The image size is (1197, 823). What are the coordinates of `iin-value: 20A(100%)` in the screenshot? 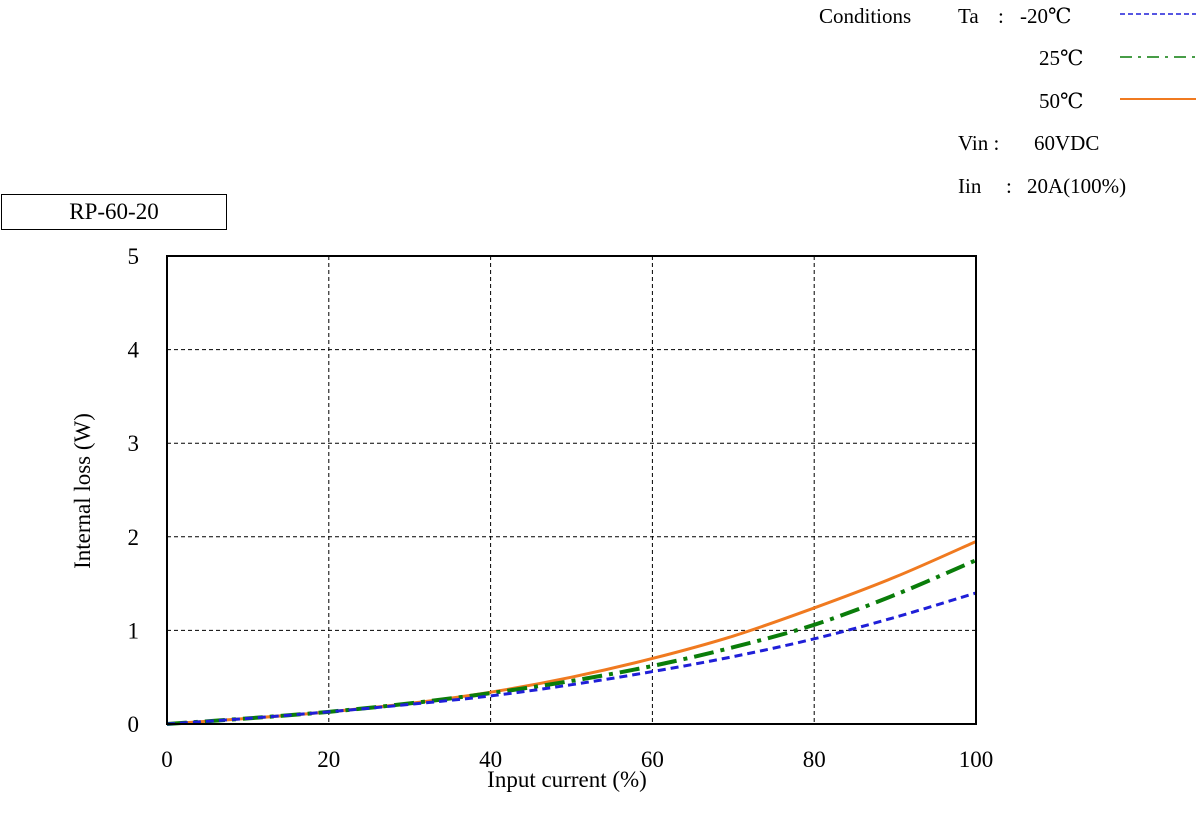 It's located at (1077, 186).